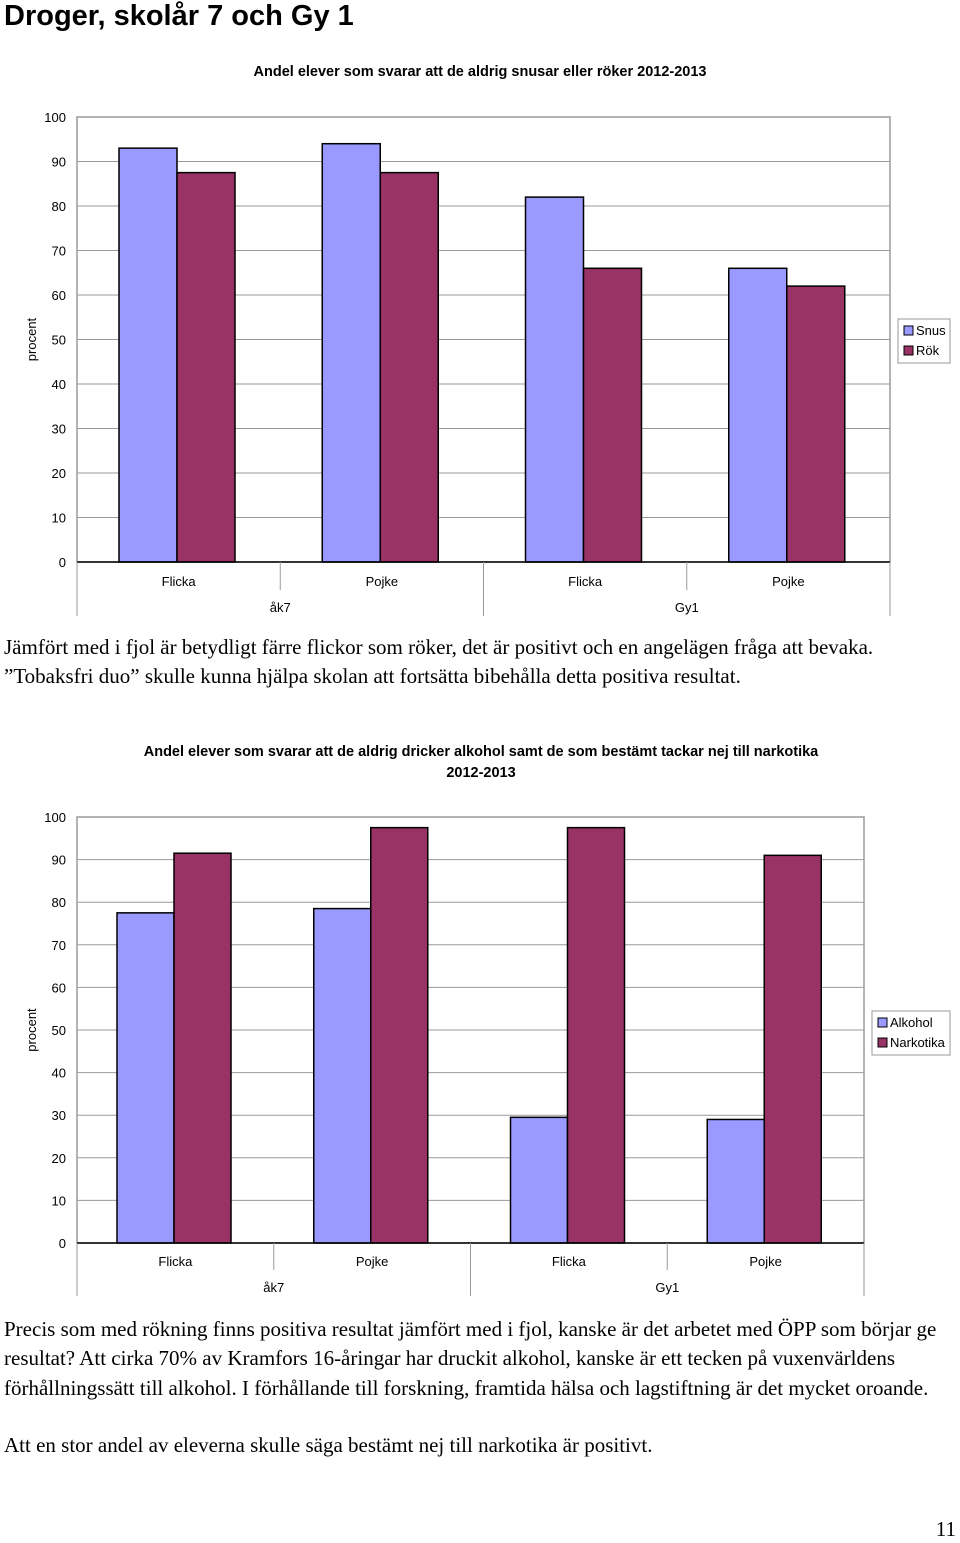 Image resolution: width=960 pixels, height=1543 pixels. I want to click on chart2-legend-swatch-narkotika, so click(882, 1042).